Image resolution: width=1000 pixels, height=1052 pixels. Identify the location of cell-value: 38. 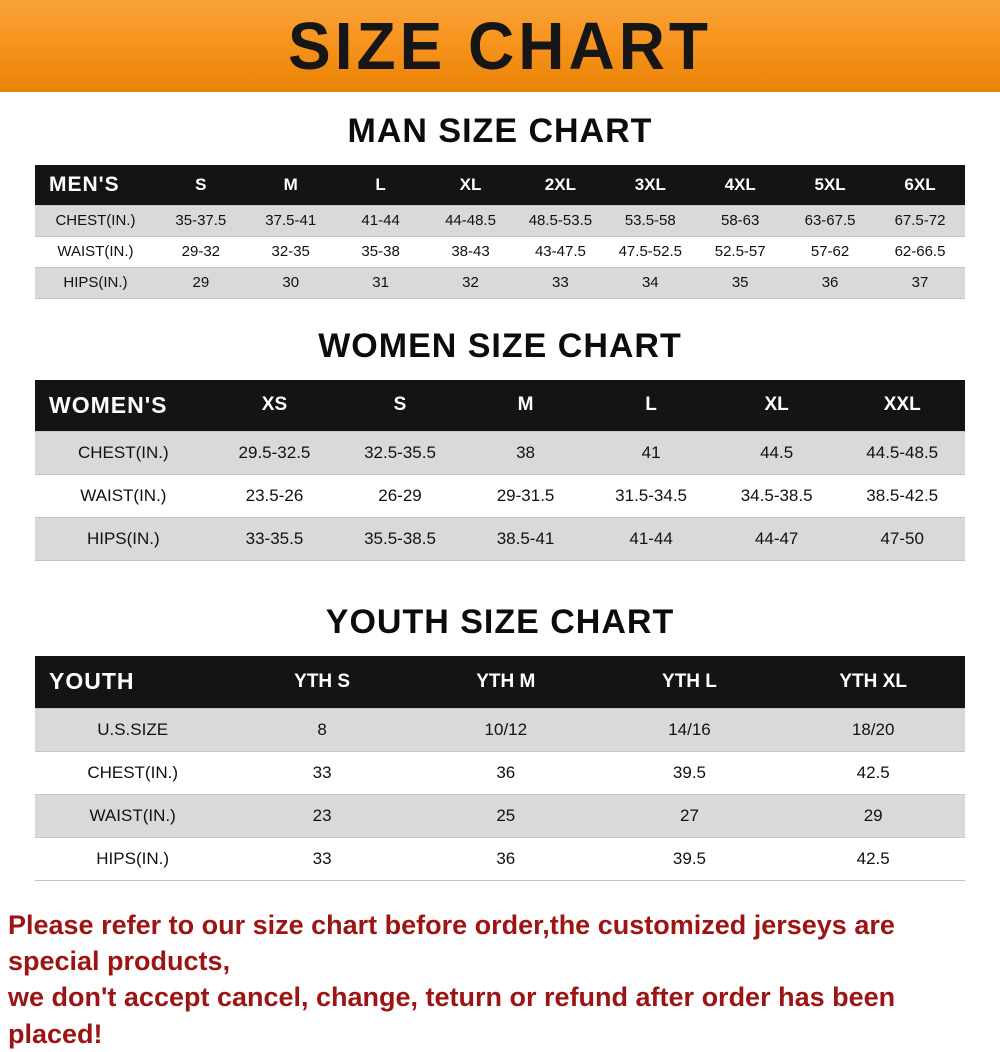
(526, 453).